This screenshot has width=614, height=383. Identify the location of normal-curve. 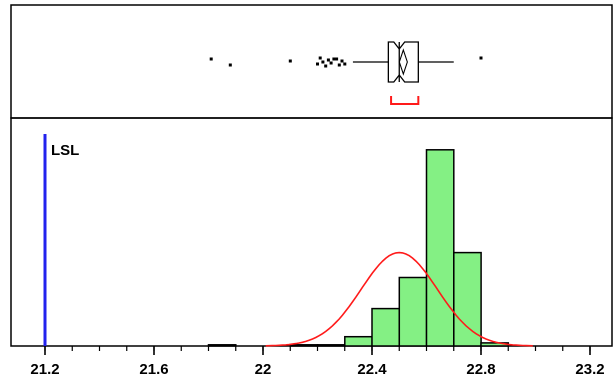
(399, 299).